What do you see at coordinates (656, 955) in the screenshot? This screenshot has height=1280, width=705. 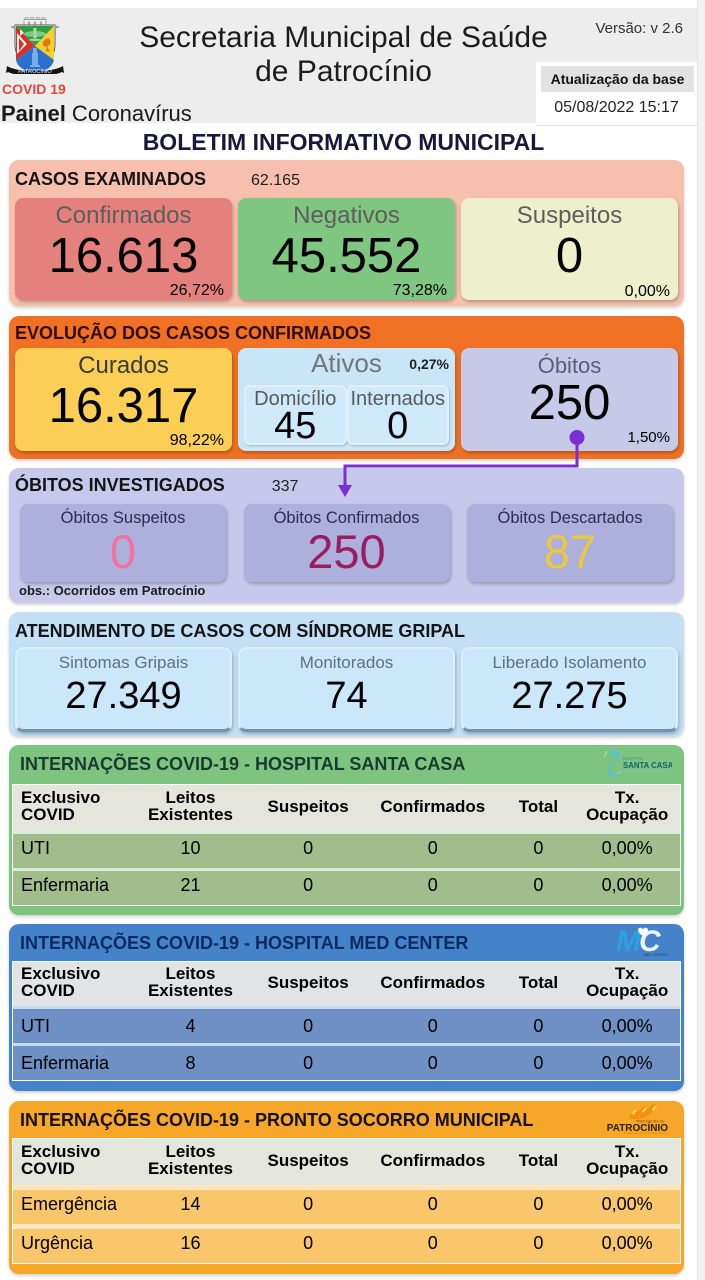 I see `svg-text: MED CENTER` at bounding box center [656, 955].